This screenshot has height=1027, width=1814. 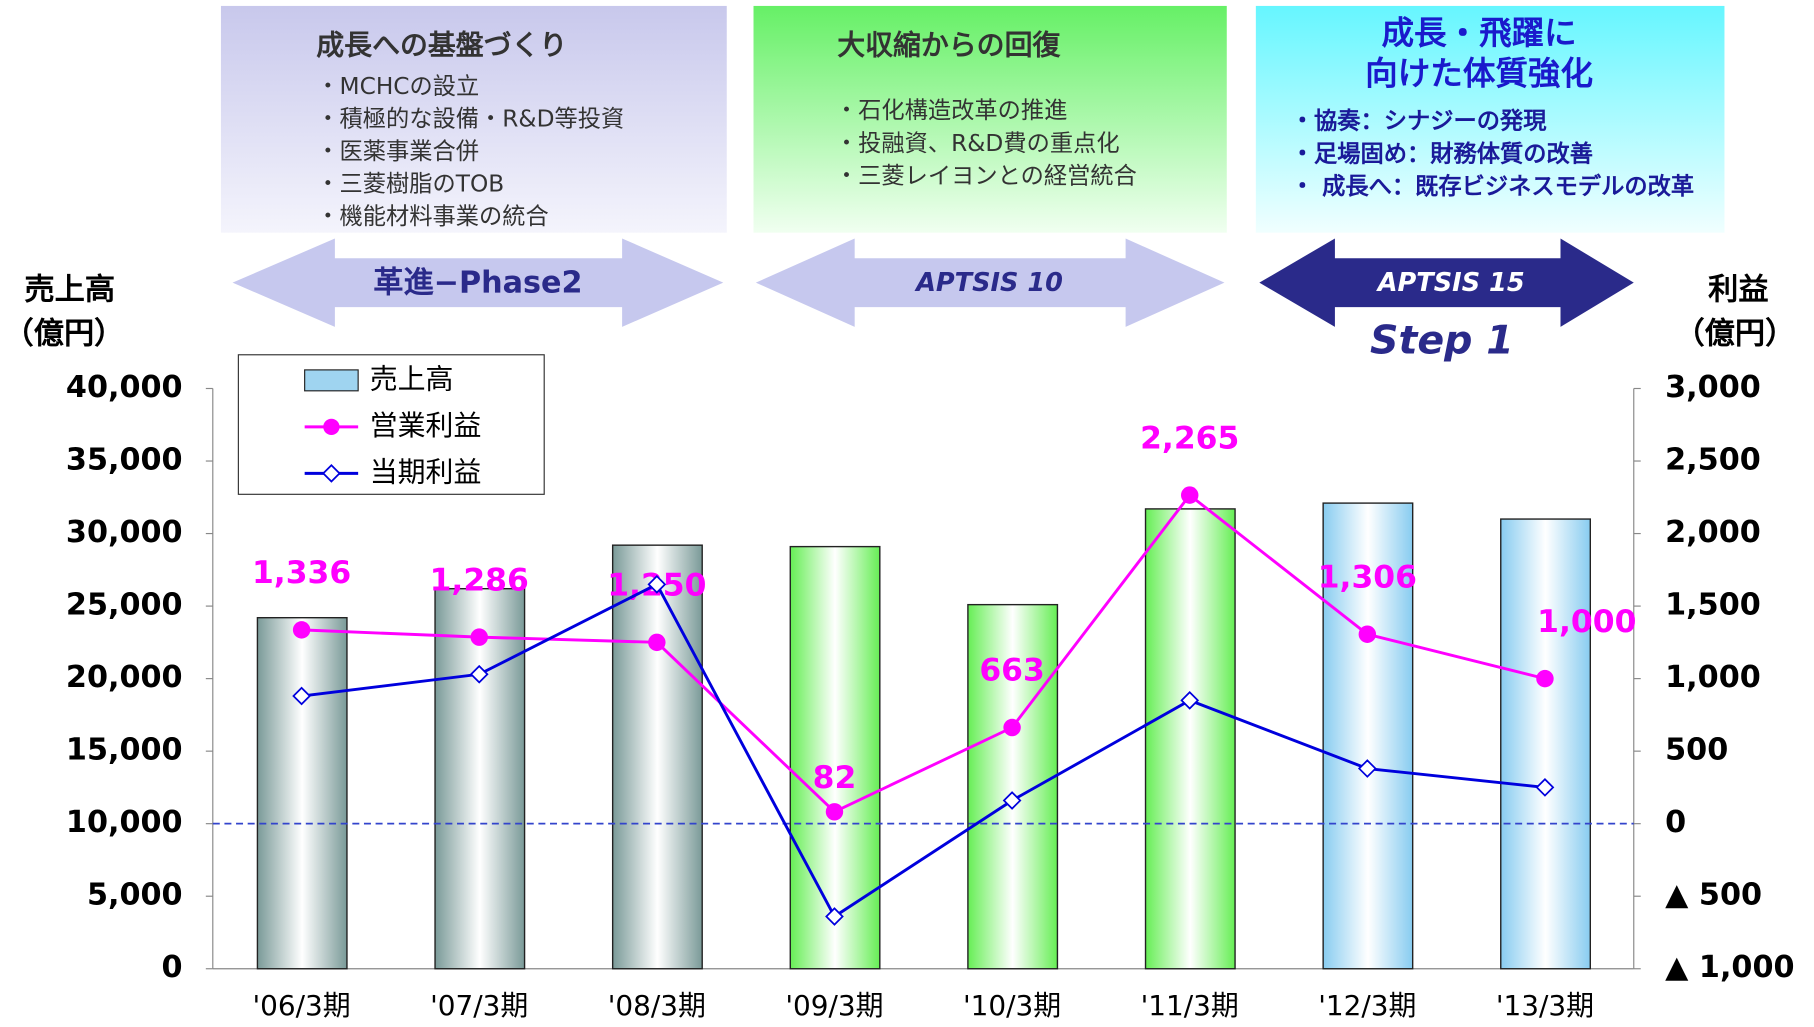 I want to click on y2-tick-label: 0, so click(x=1675, y=822).